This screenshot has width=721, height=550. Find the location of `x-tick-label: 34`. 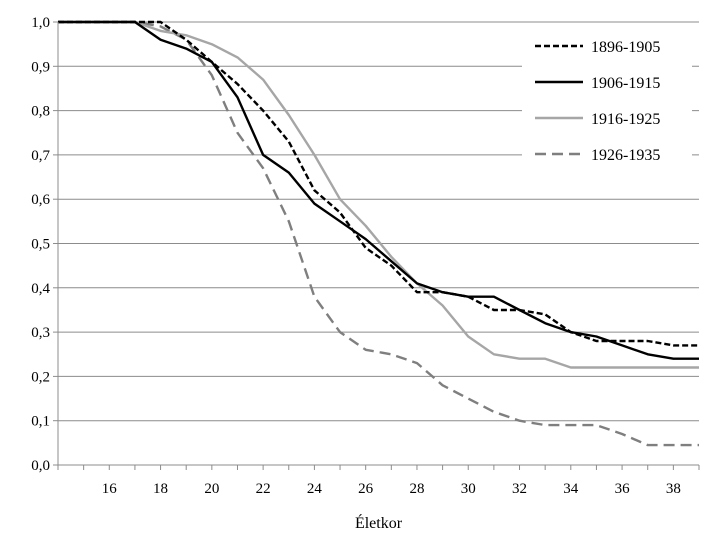

x-tick-label: 34 is located at coordinates (571, 489).